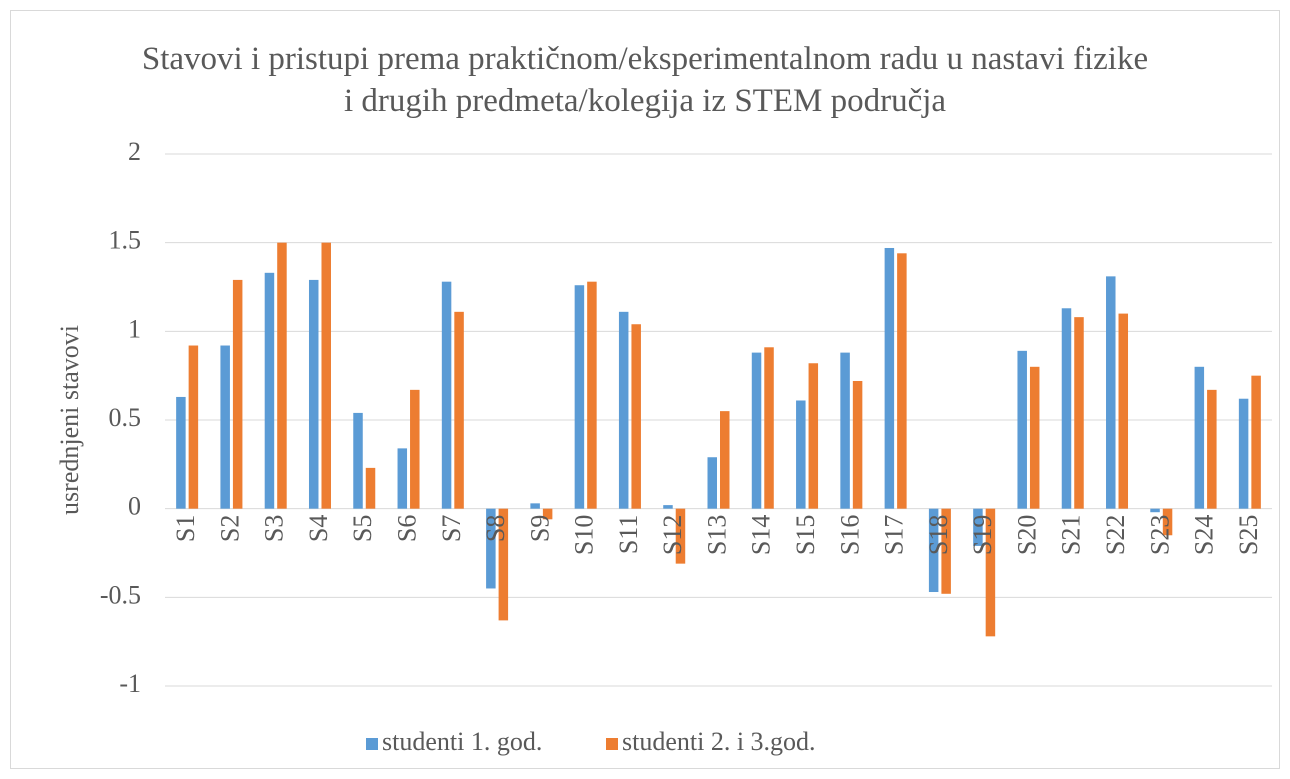 This screenshot has width=1290, height=779. Describe the element at coordinates (69, 420) in the screenshot. I see `y-axis-label: usrednjeni stavovi` at that location.